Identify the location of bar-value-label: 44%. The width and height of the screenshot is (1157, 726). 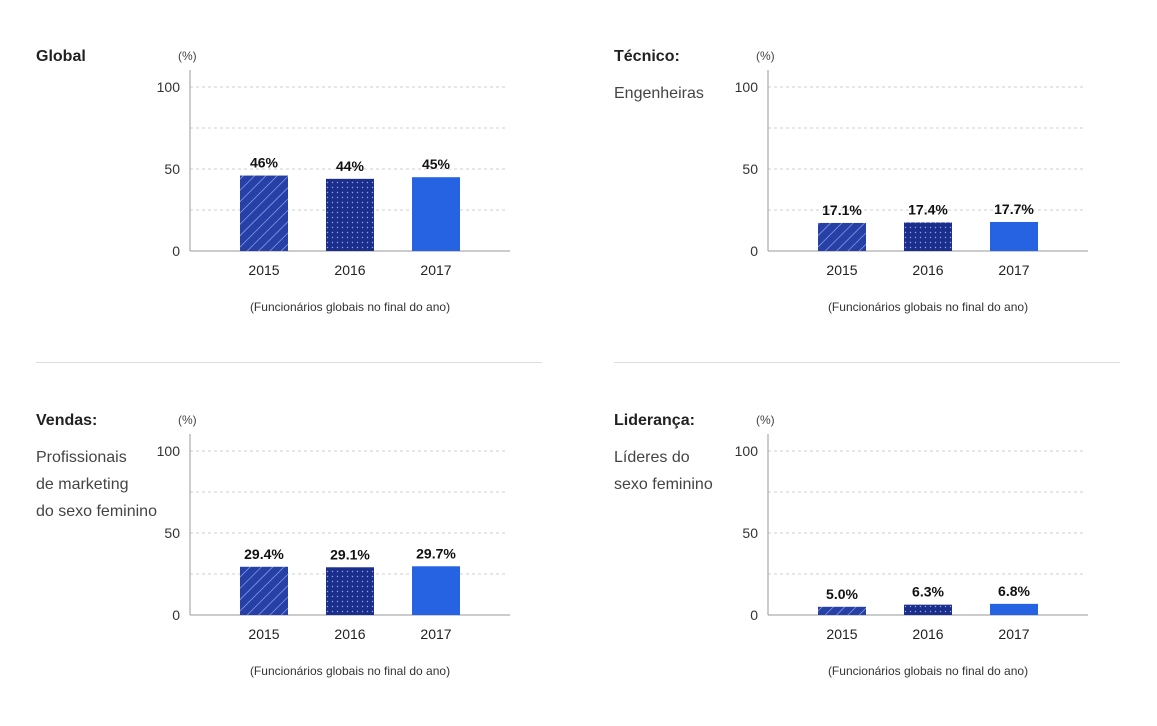
(350, 166).